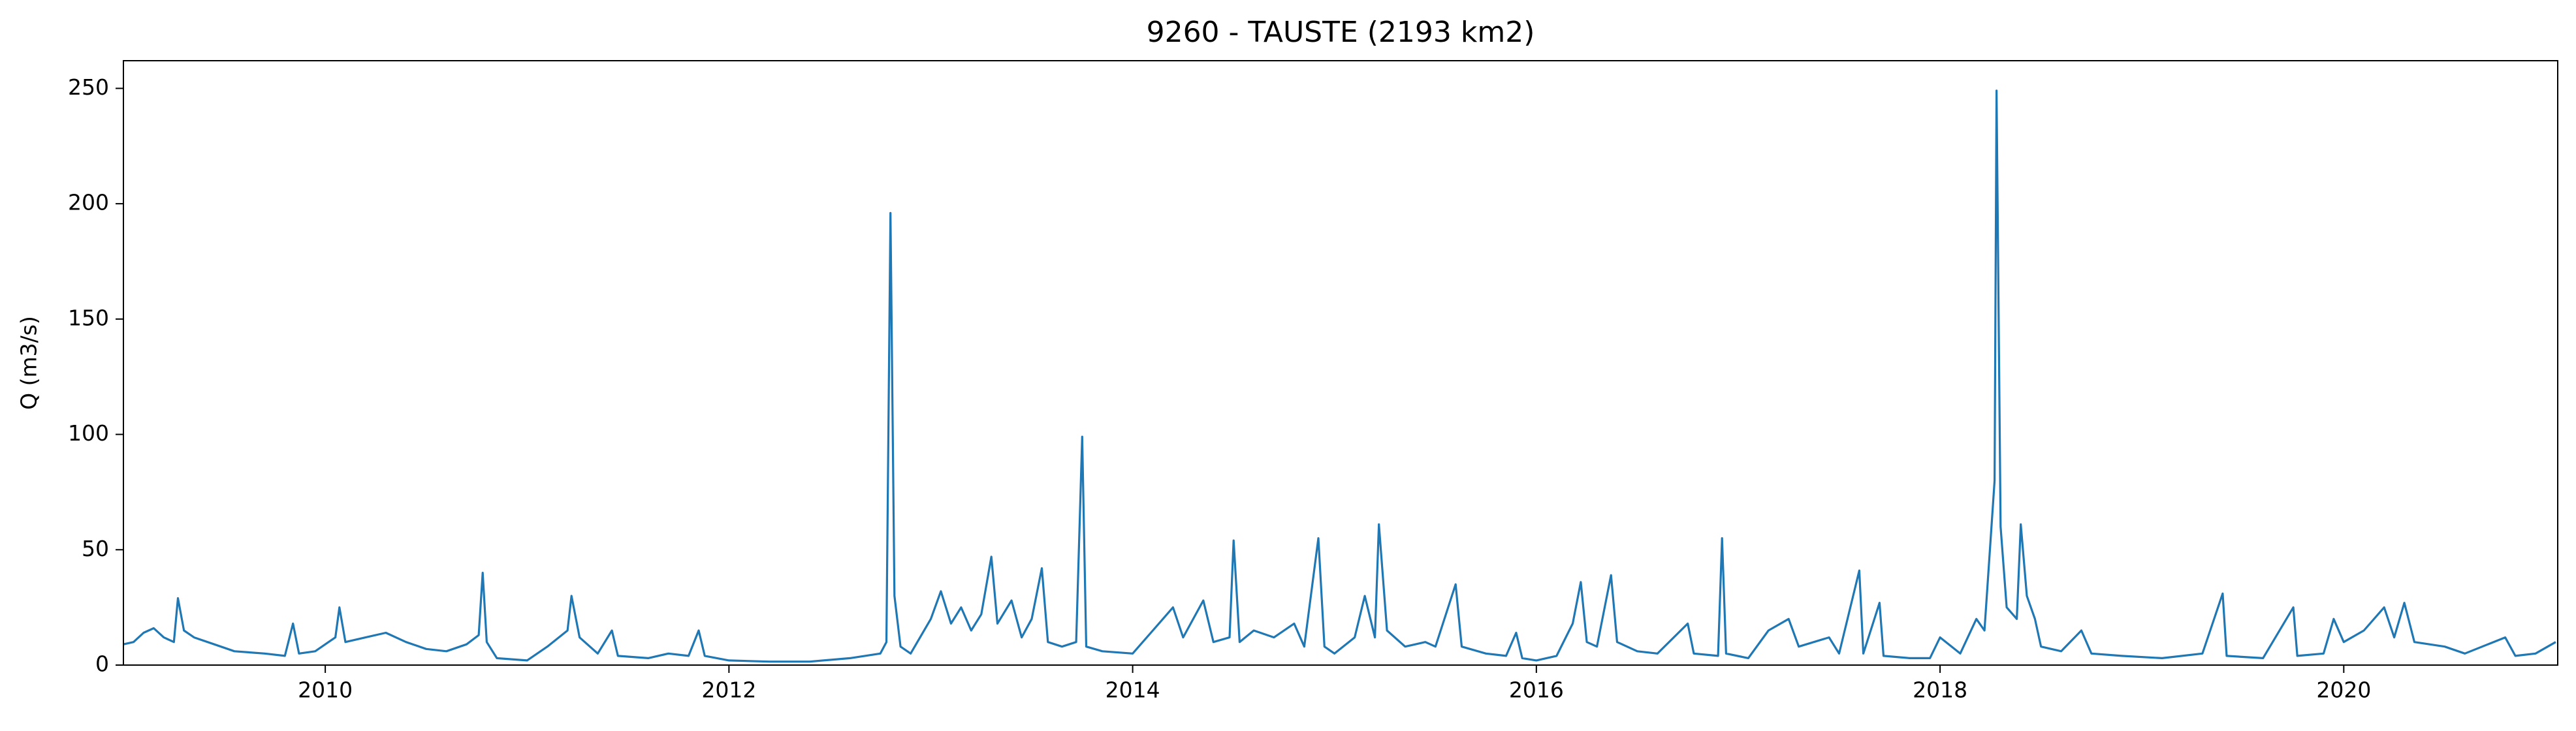 The width and height of the screenshot is (2576, 731). Describe the element at coordinates (1940, 690) in the screenshot. I see `x-tick-label: 2018` at that location.